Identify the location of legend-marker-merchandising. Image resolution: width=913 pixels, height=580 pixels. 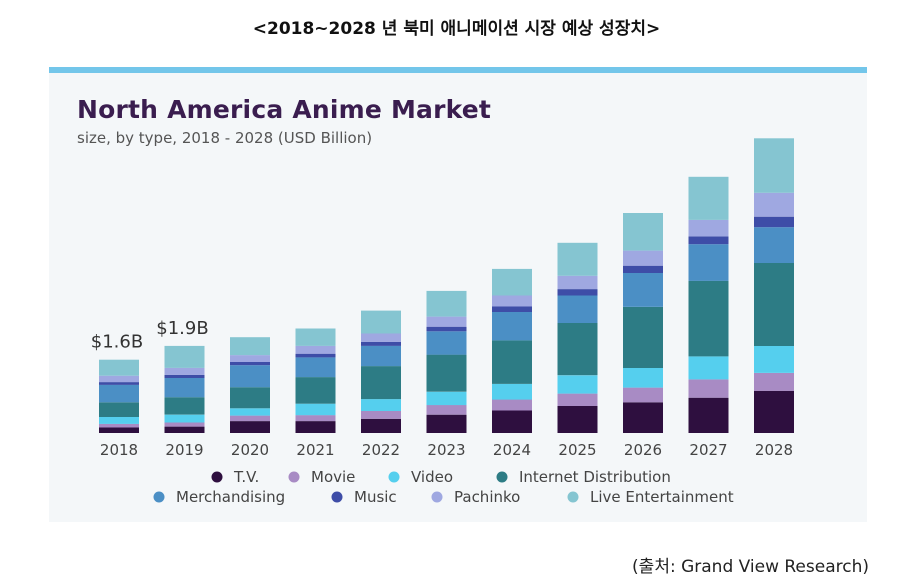
(159, 497).